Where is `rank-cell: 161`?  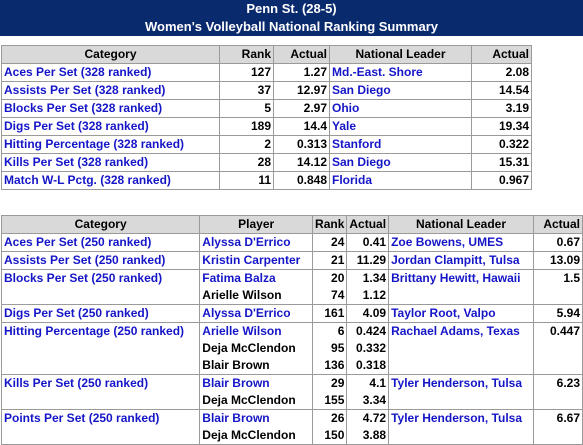 rank-cell: 161 is located at coordinates (330, 313).